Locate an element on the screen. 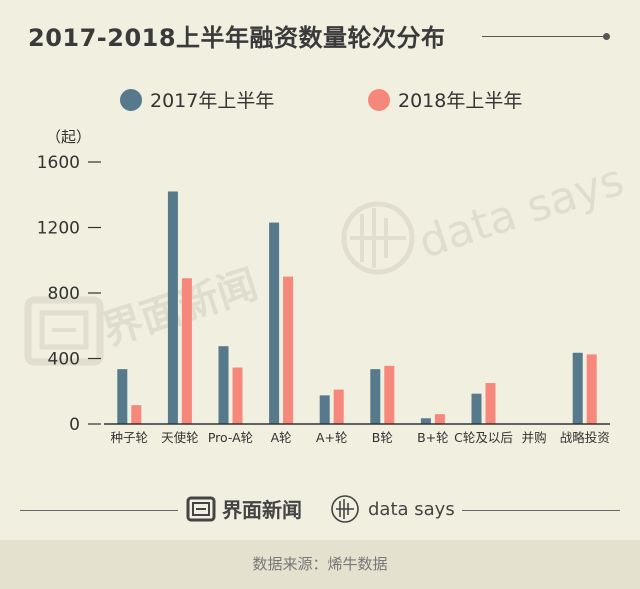 The height and width of the screenshot is (589, 640). x-tick-label: B轮 is located at coordinates (382, 437).